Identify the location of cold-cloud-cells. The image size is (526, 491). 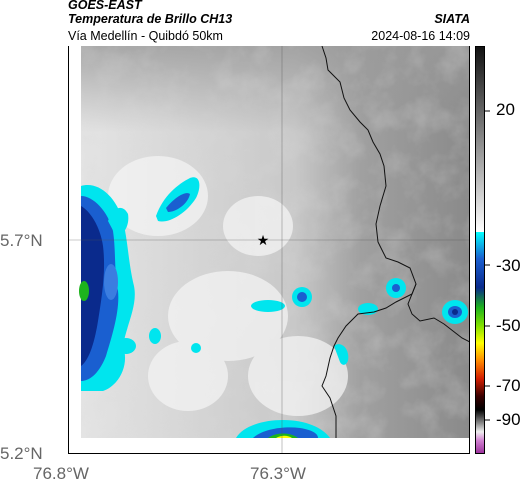
(359, 321).